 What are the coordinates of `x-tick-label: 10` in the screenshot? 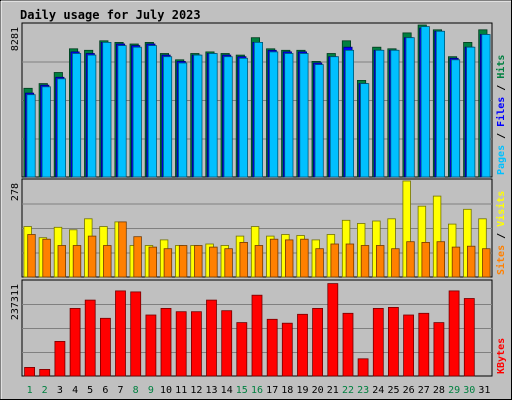 It's located at (166, 390).